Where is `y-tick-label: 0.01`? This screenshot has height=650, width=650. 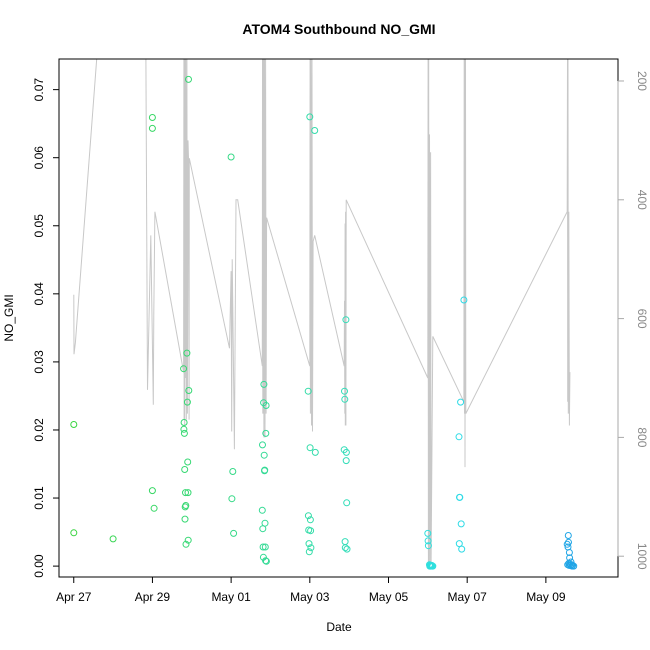
y-tick-label: 0.01 is located at coordinates (39, 498).